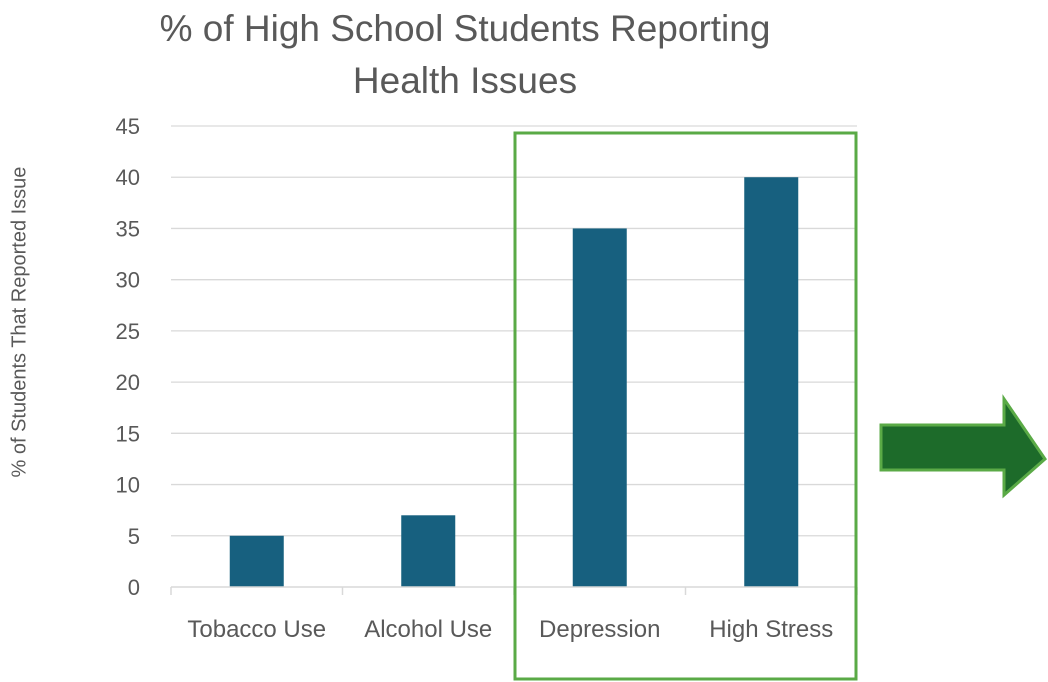 This screenshot has height=682, width=1048. I want to click on y-tick-label: 40, so click(128, 177).